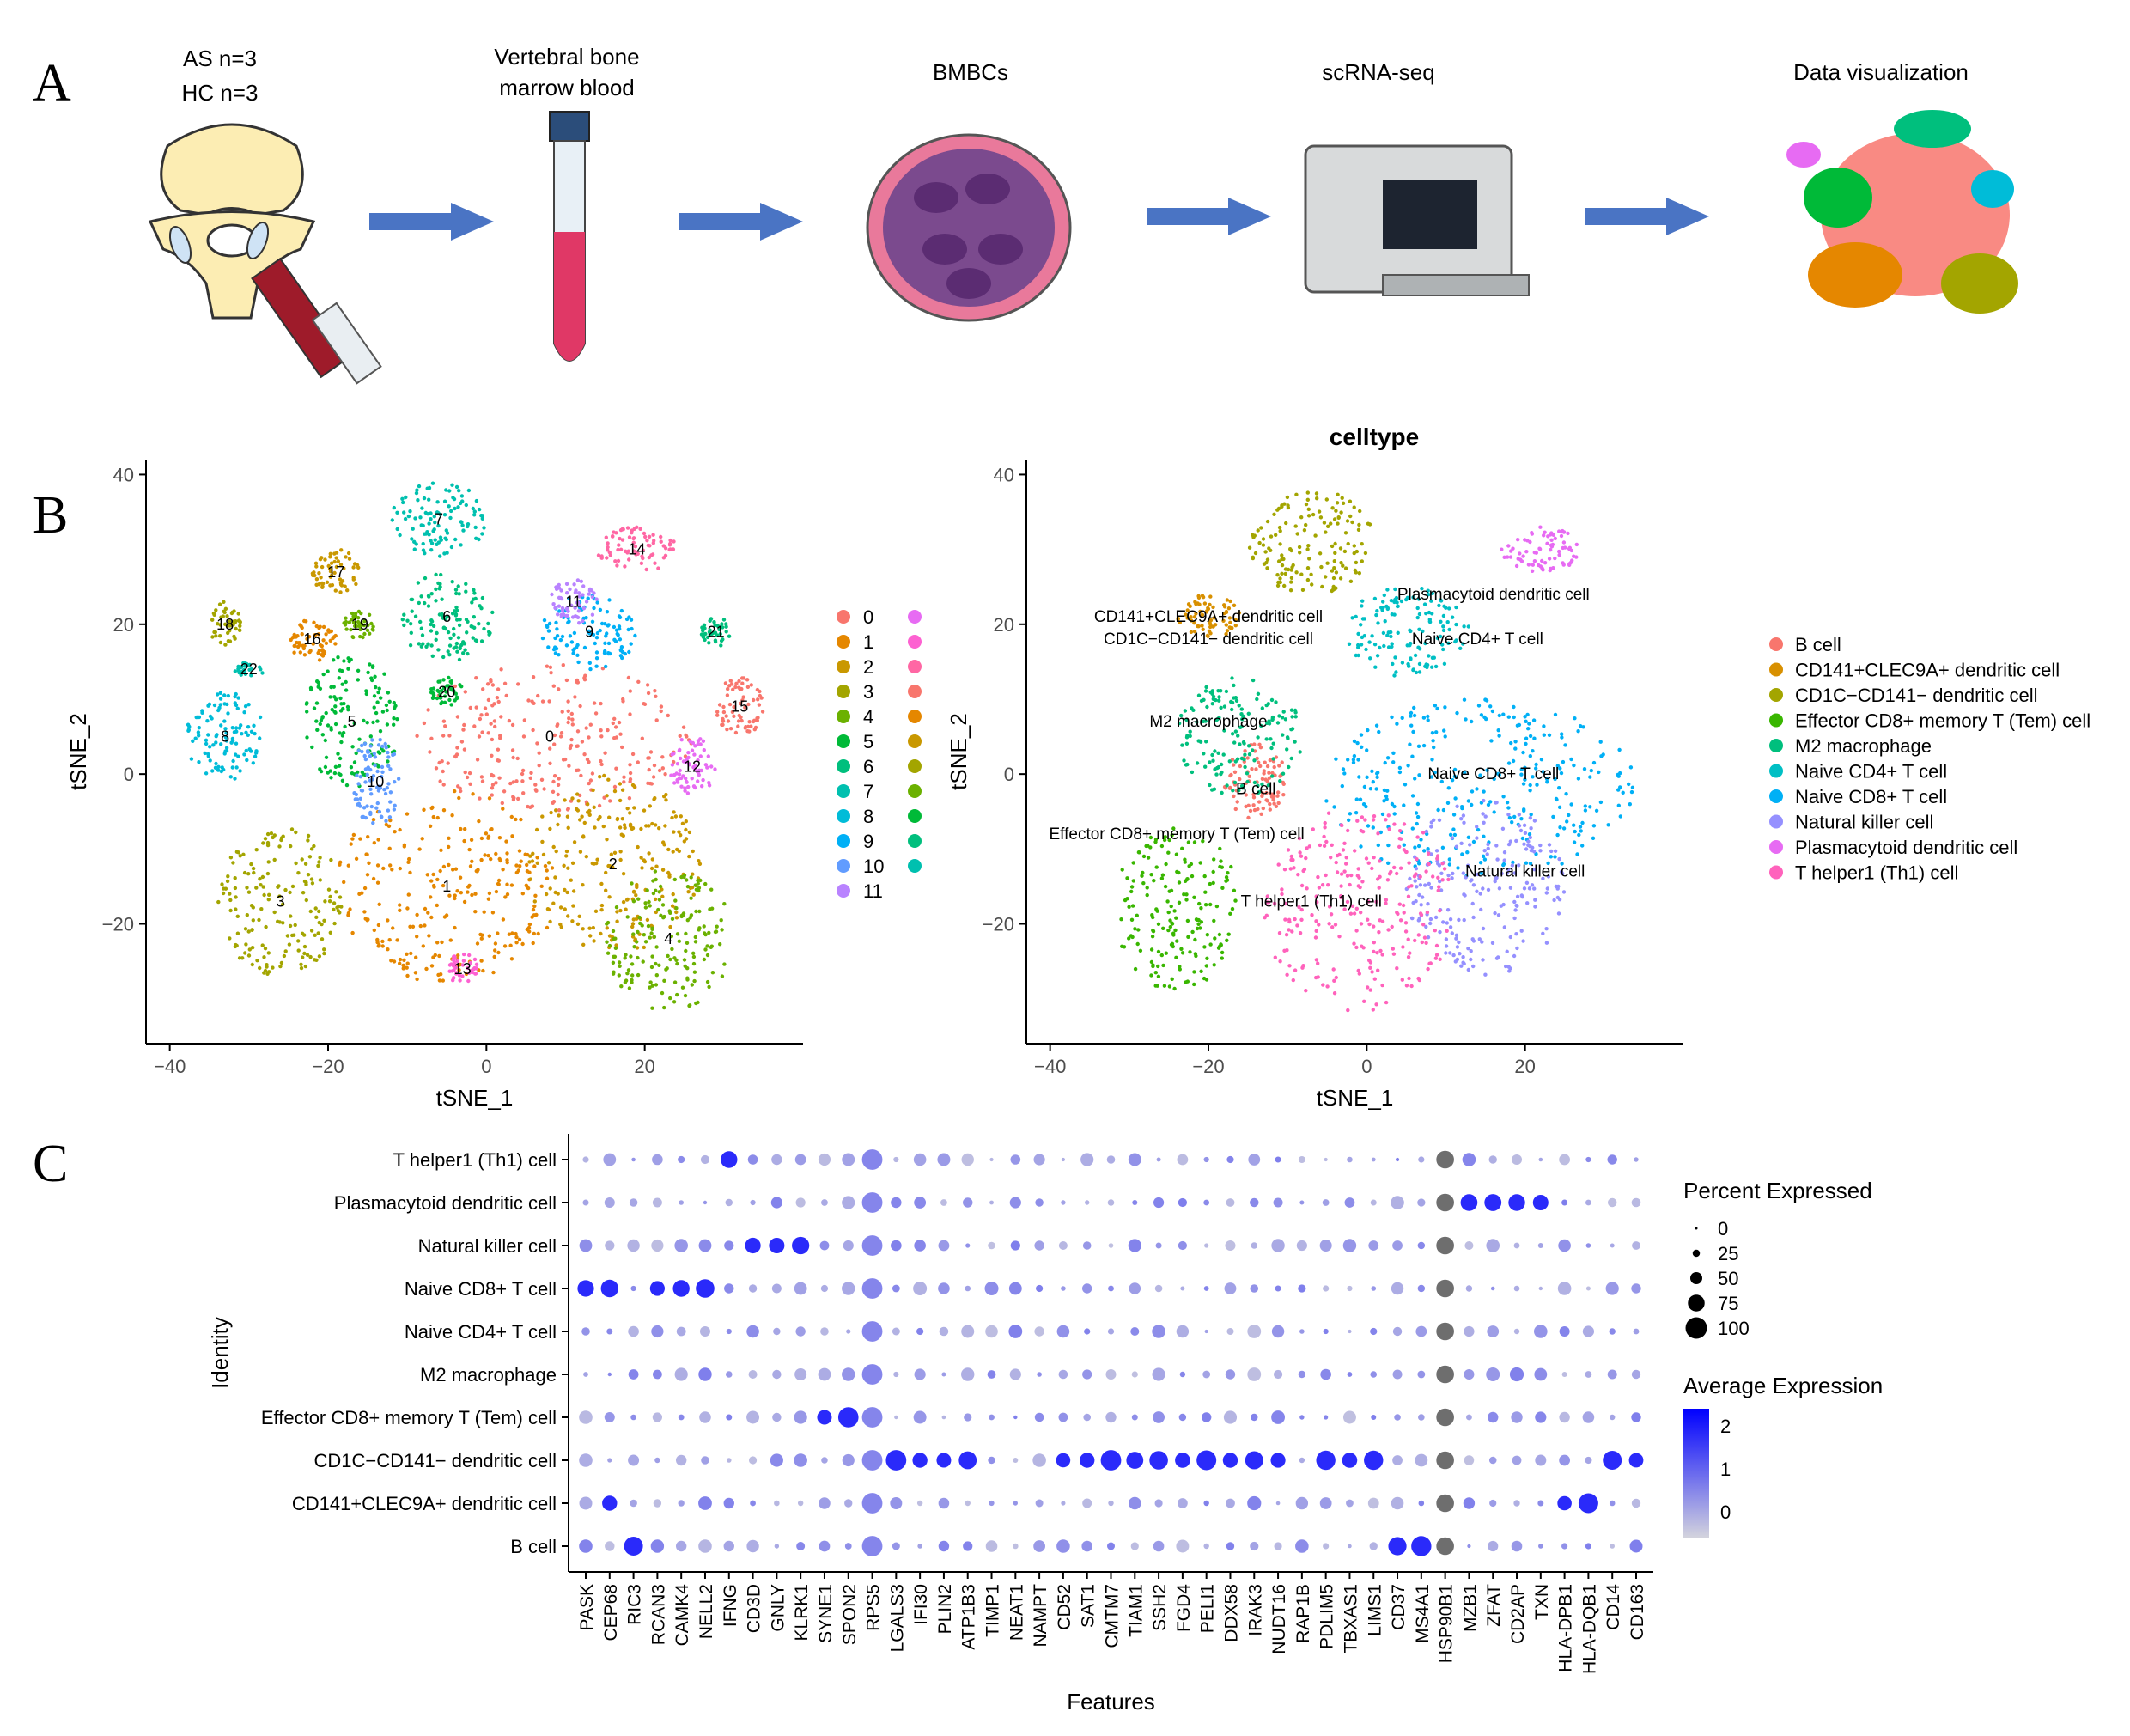 The height and width of the screenshot is (1736, 2130). I want to click on feature-label: PELI1, so click(1208, 1609).